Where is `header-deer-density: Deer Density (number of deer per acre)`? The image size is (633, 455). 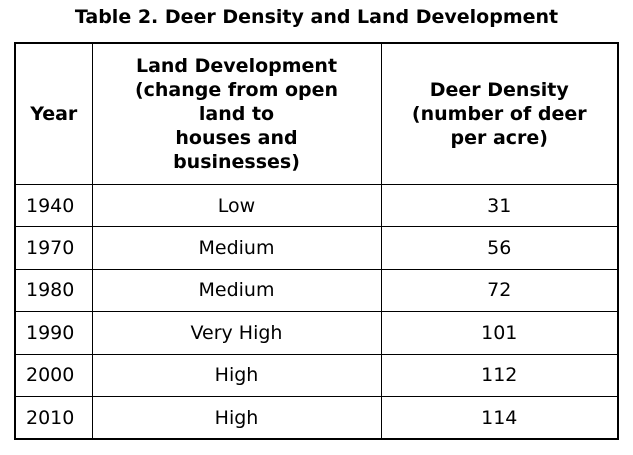 header-deer-density: Deer Density (number of deer per acre) is located at coordinates (499, 114).